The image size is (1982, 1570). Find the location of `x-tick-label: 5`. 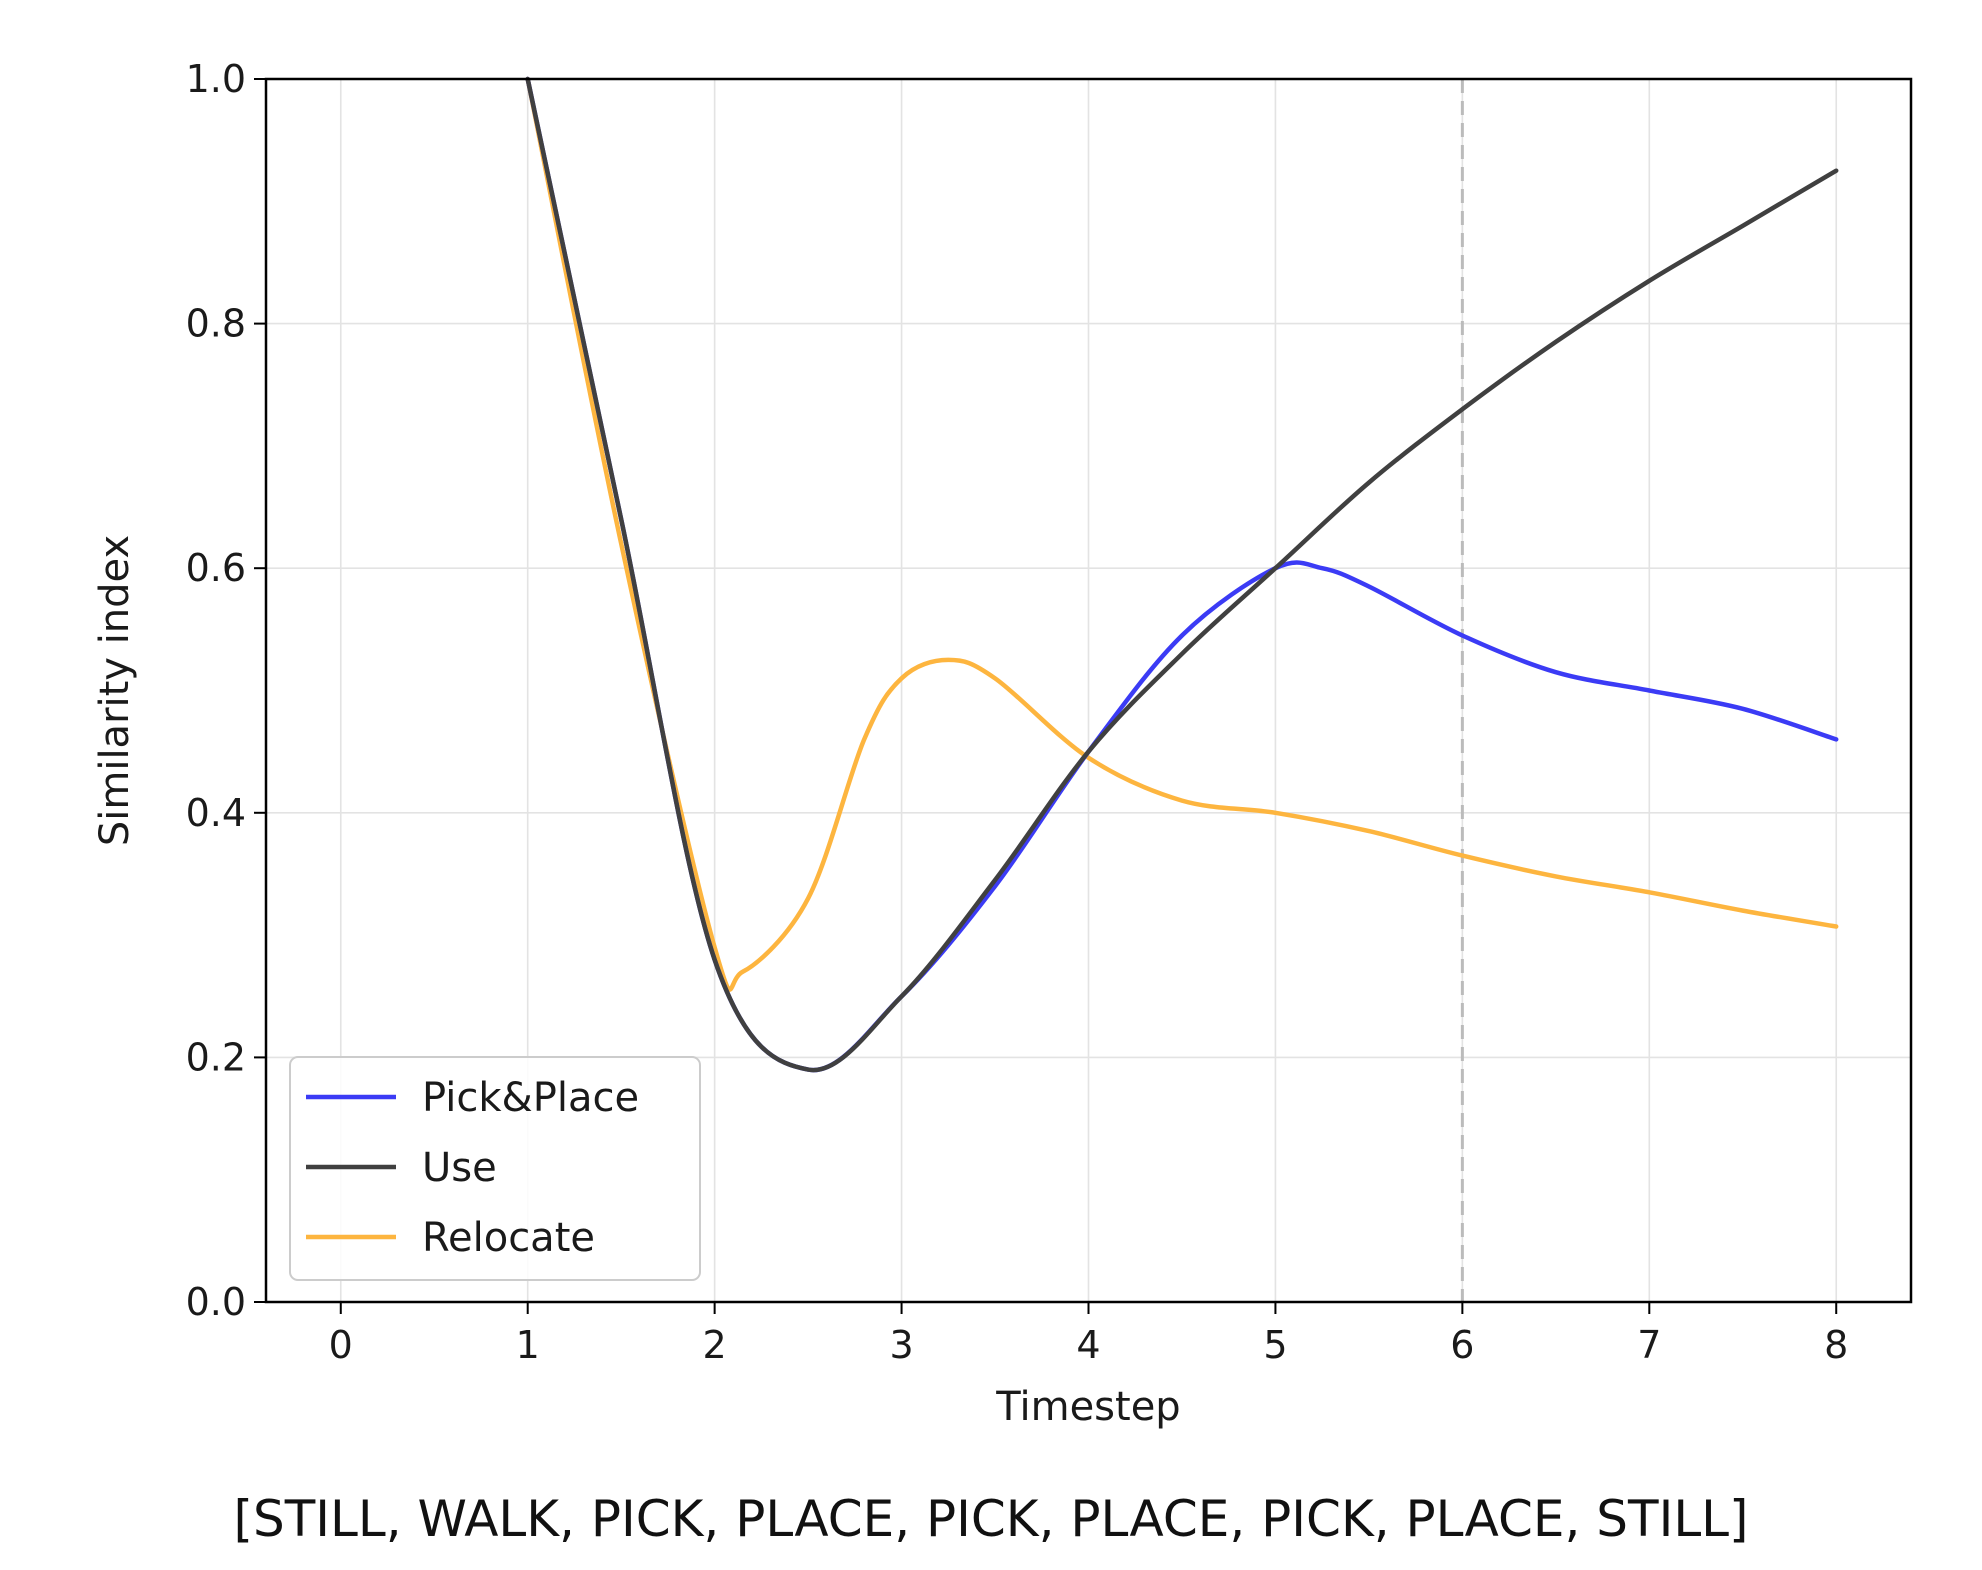

x-tick-label: 5 is located at coordinates (1275, 1345).